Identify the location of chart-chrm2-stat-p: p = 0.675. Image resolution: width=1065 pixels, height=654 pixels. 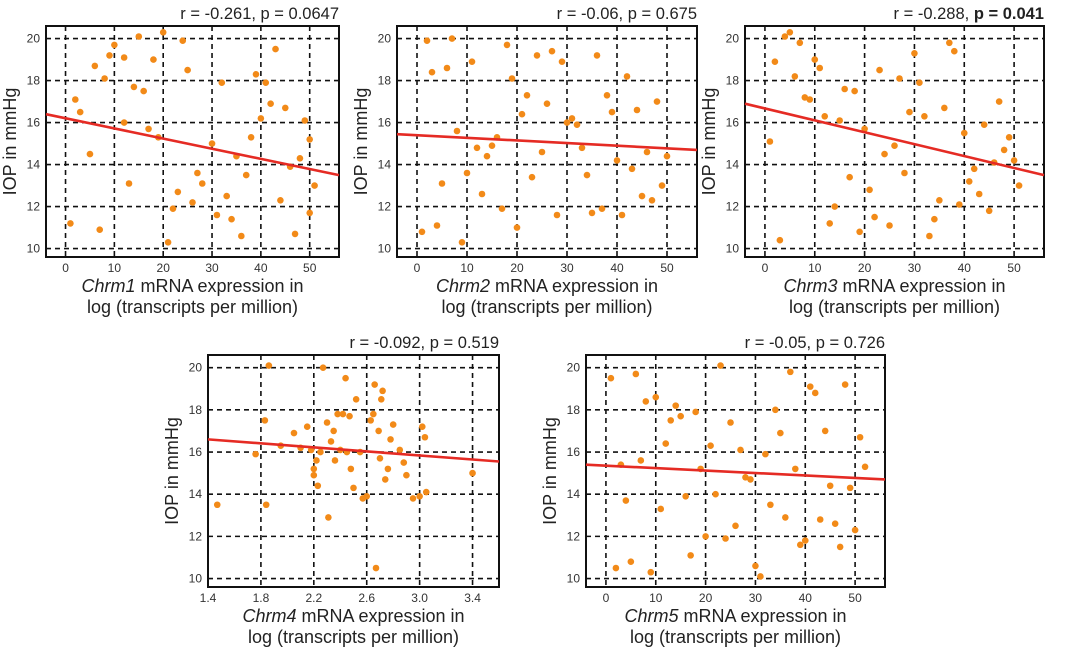
(662, 14).